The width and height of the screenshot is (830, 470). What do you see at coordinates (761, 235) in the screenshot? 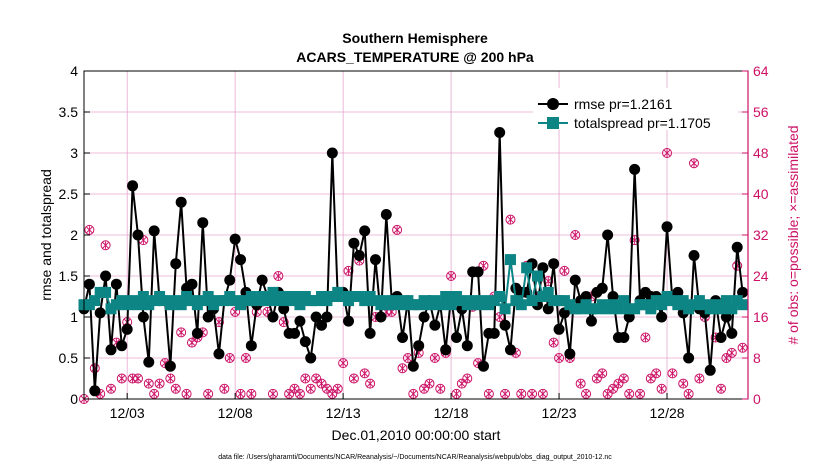
I see `y-tick-label-right: 32` at bounding box center [761, 235].